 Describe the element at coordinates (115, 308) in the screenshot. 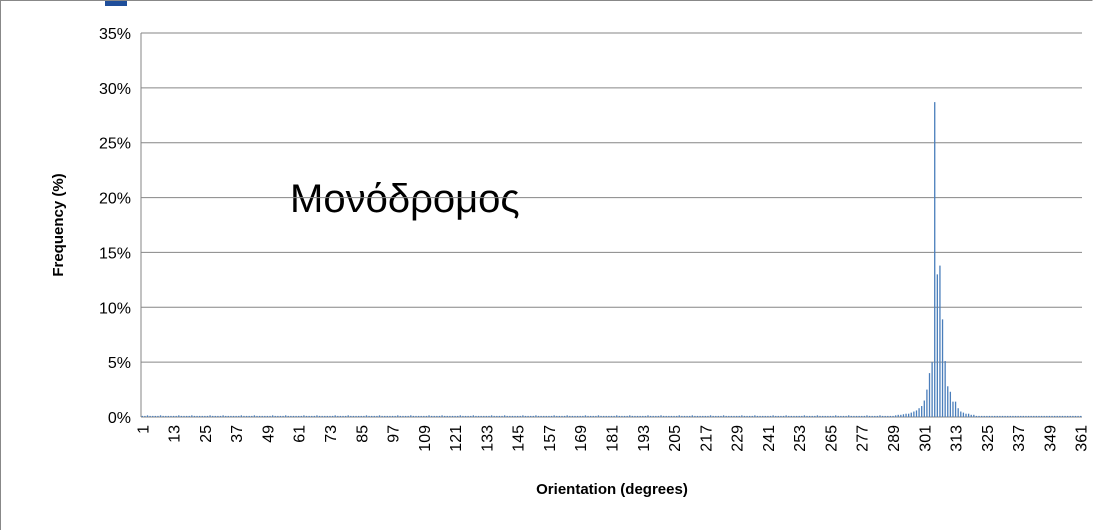

I see `y-tick-label: 10%` at that location.